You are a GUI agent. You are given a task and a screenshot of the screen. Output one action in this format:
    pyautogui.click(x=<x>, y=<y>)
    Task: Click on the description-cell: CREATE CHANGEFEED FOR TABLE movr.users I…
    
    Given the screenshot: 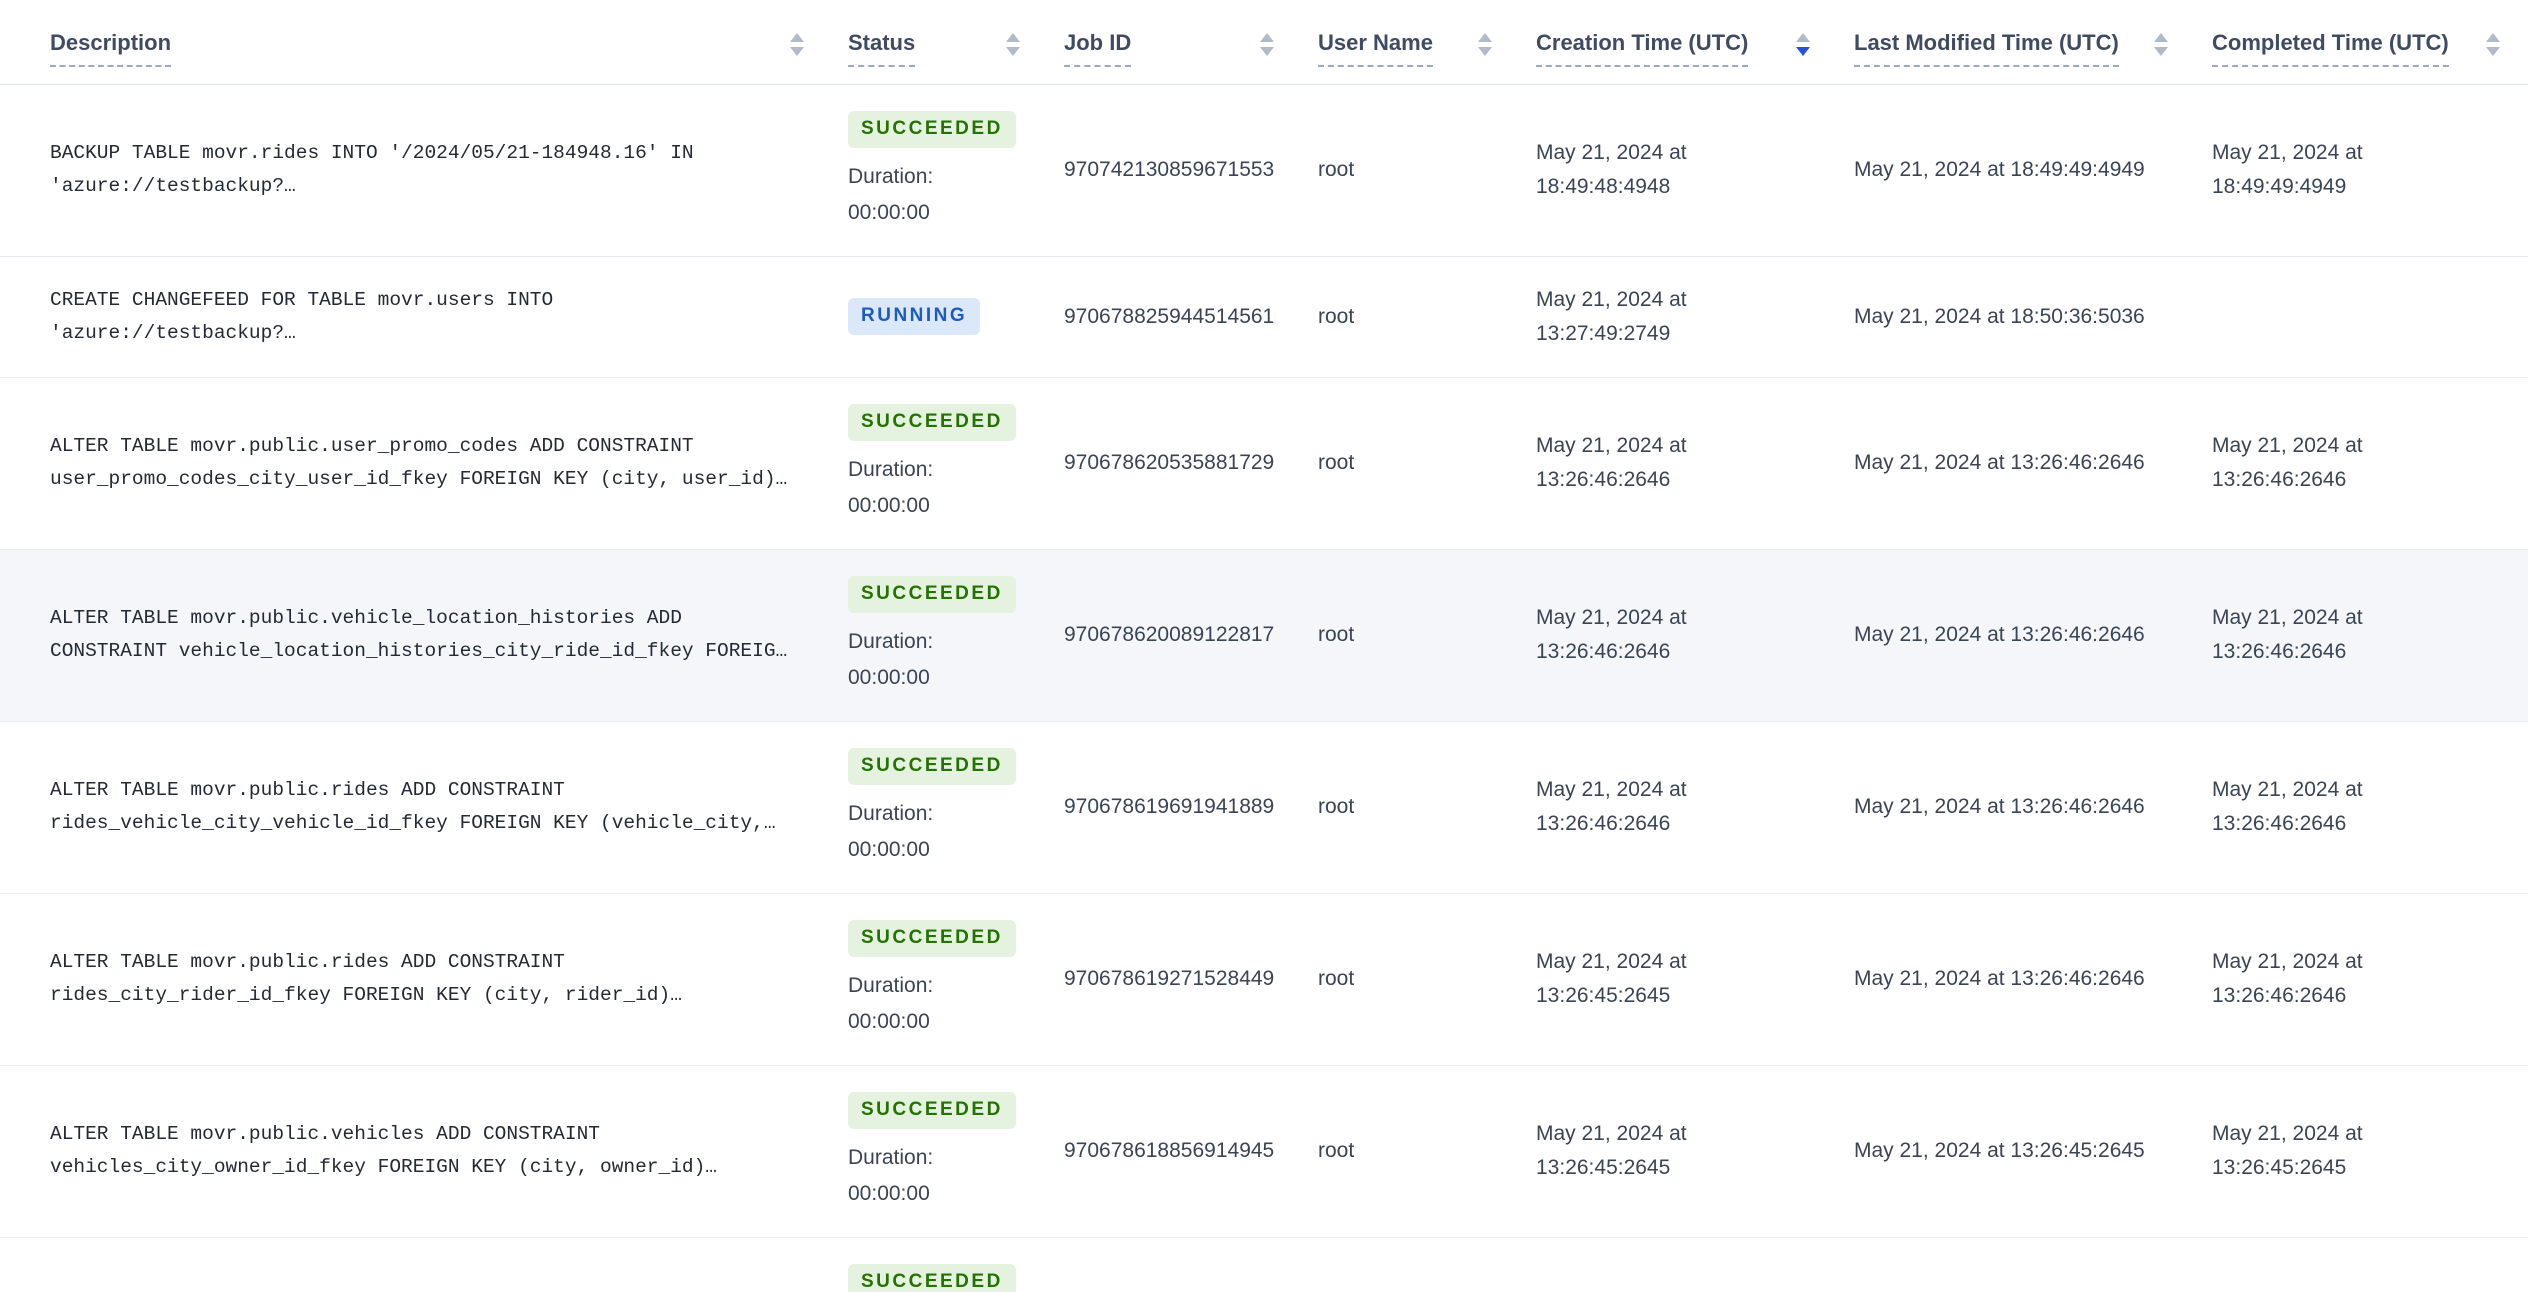 What is the action you would take?
    pyautogui.click(x=416, y=316)
    